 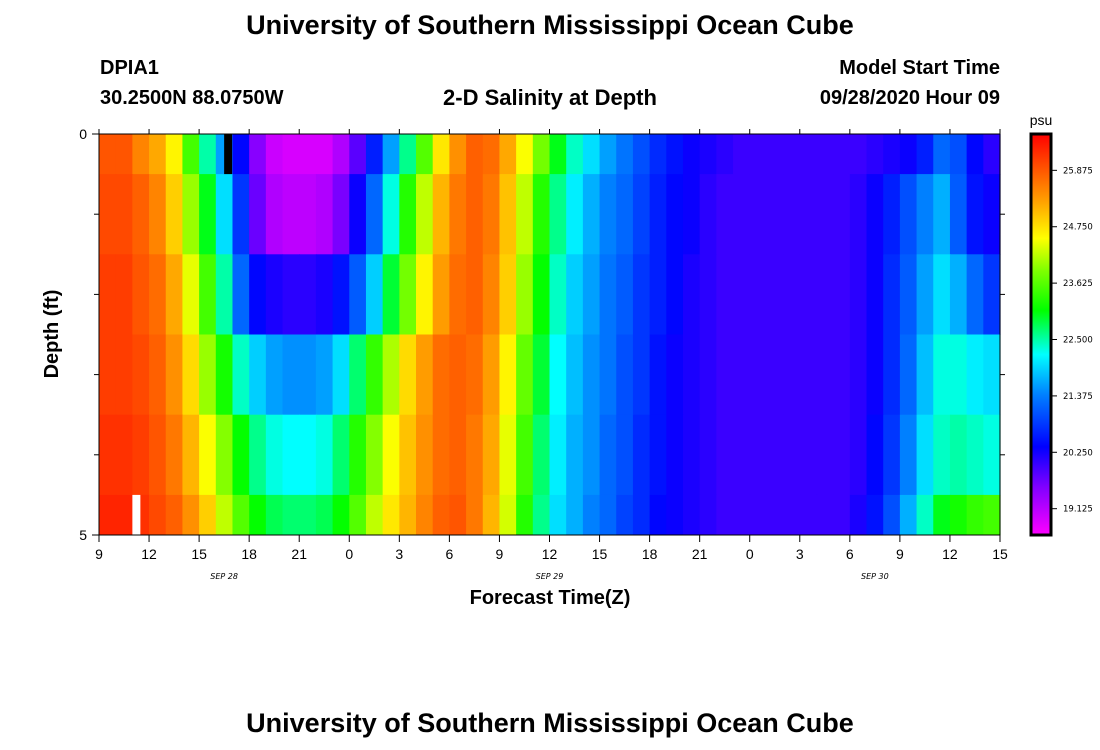 I want to click on y-tick-label: 0, so click(x=83, y=134).